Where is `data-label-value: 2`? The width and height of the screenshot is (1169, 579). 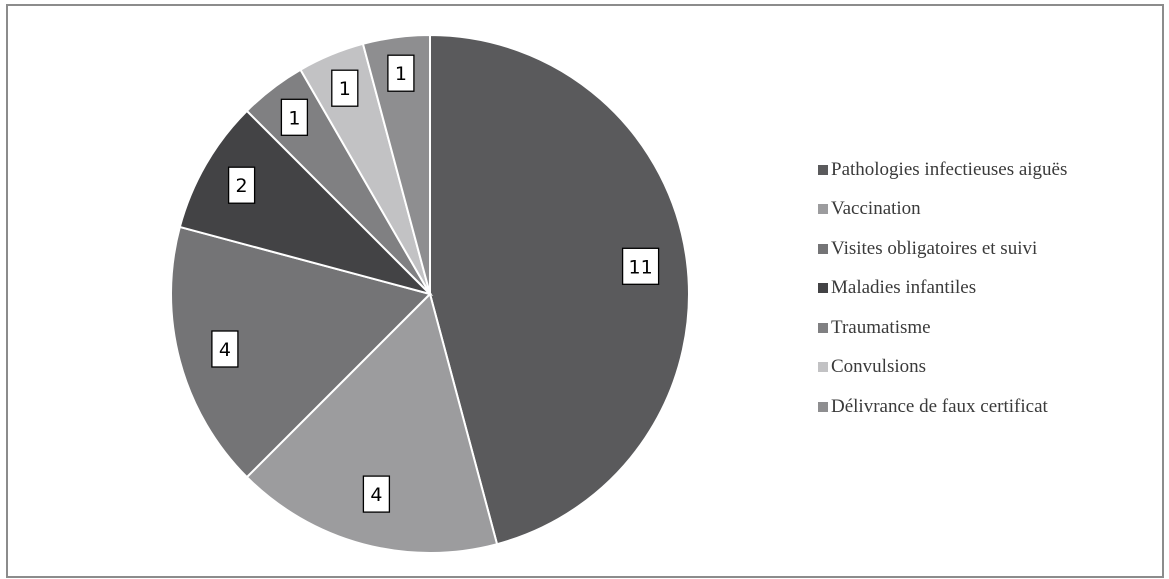
data-label-value: 2 is located at coordinates (242, 186).